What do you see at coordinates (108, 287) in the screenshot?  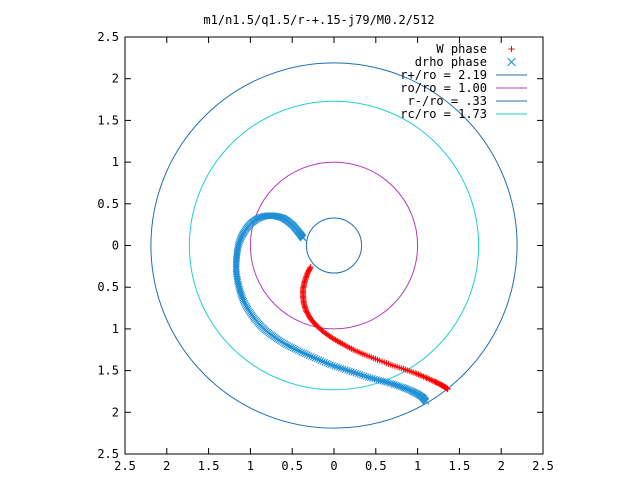 I see `y-tick-label: 0.5` at bounding box center [108, 287].